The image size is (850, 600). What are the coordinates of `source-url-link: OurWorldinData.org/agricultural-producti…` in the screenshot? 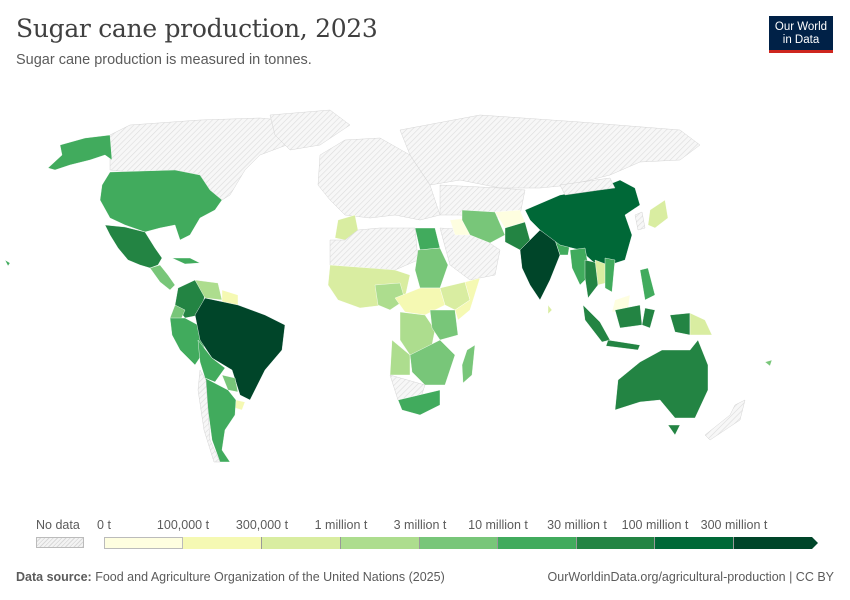 It's located at (690, 577).